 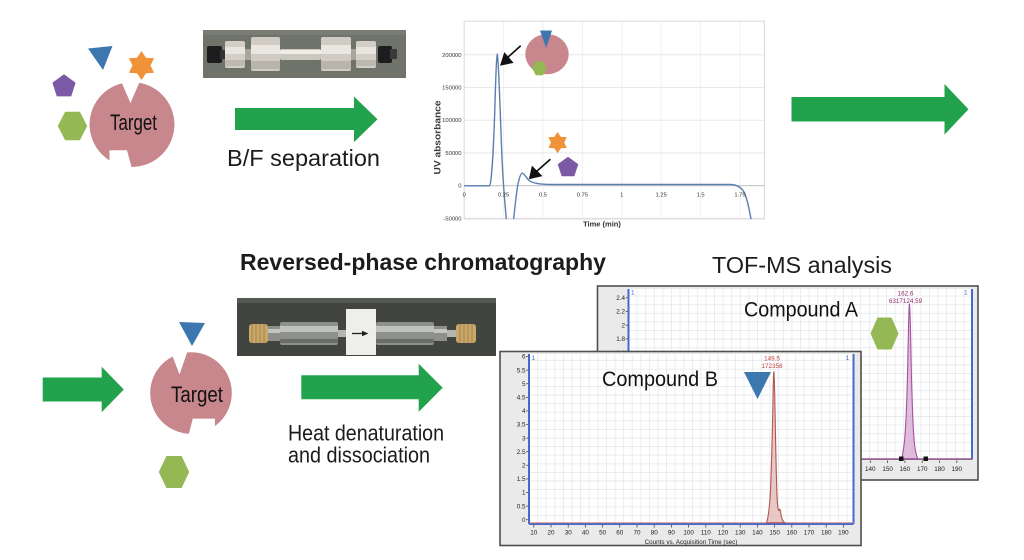 What do you see at coordinates (620, 298) in the screenshot?
I see `svg-text: 2.4` at bounding box center [620, 298].